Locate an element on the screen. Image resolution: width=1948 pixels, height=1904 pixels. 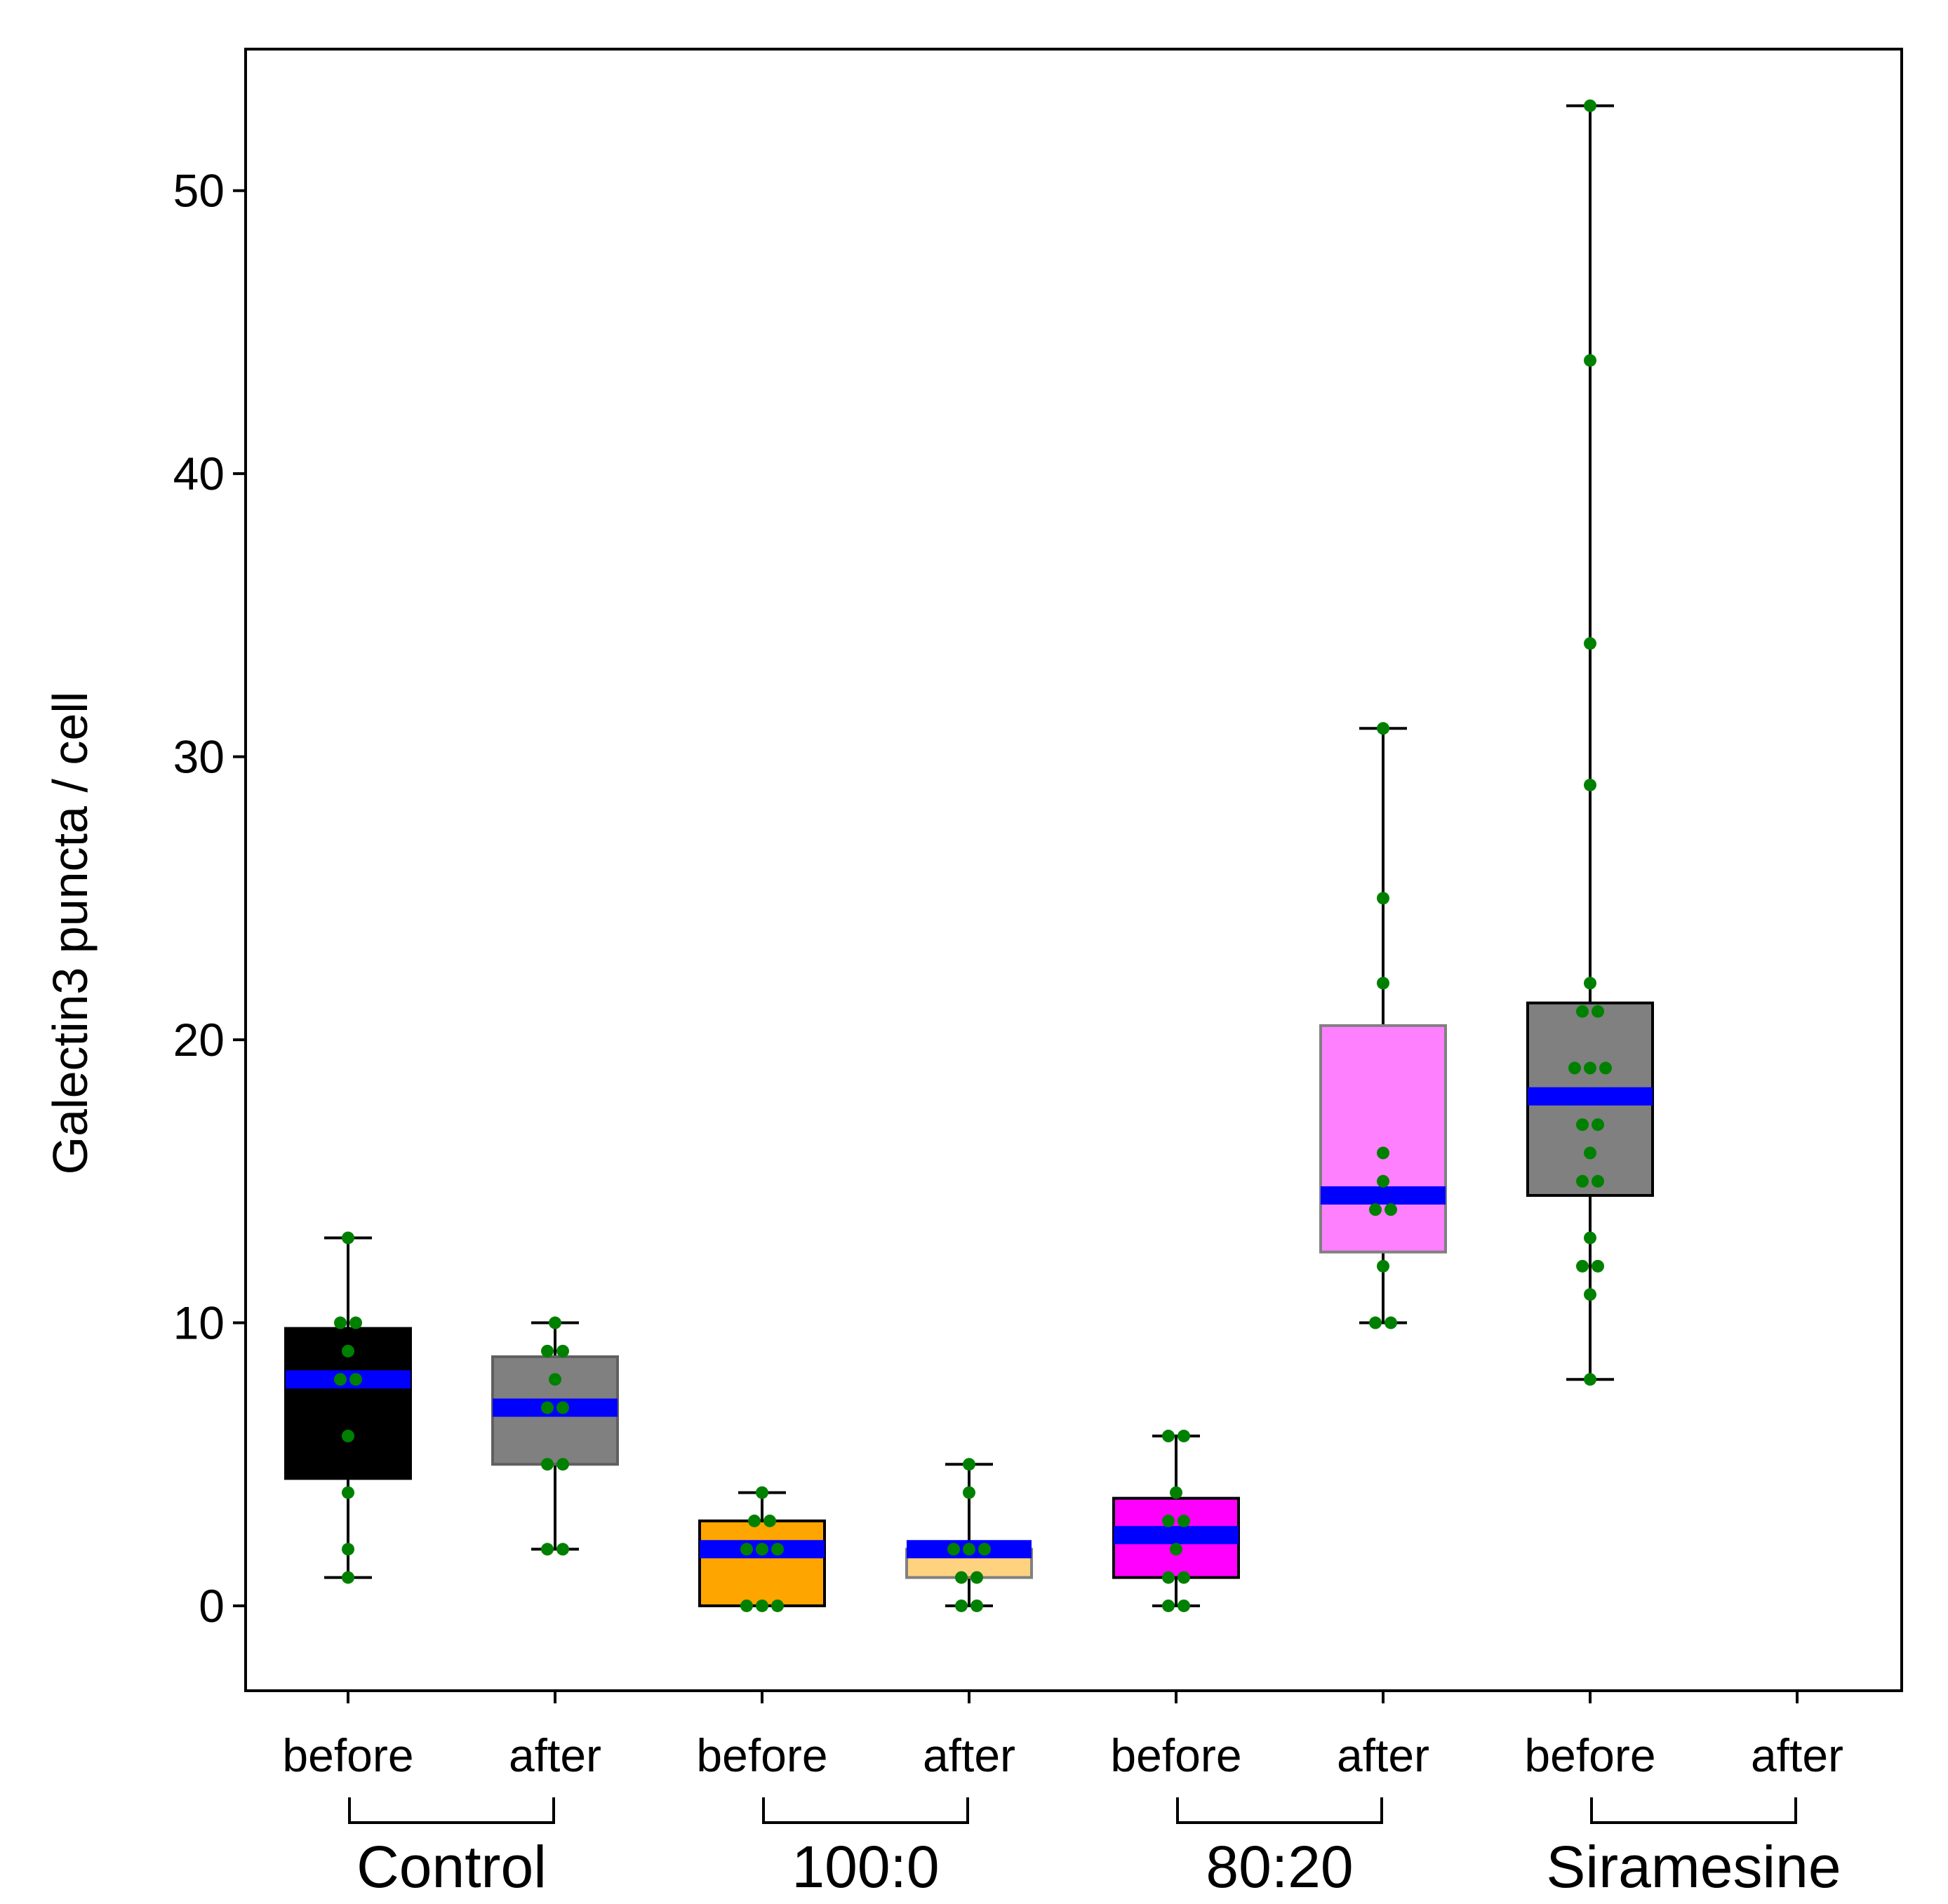
group-label: Siramesine is located at coordinates (1693, 1867).